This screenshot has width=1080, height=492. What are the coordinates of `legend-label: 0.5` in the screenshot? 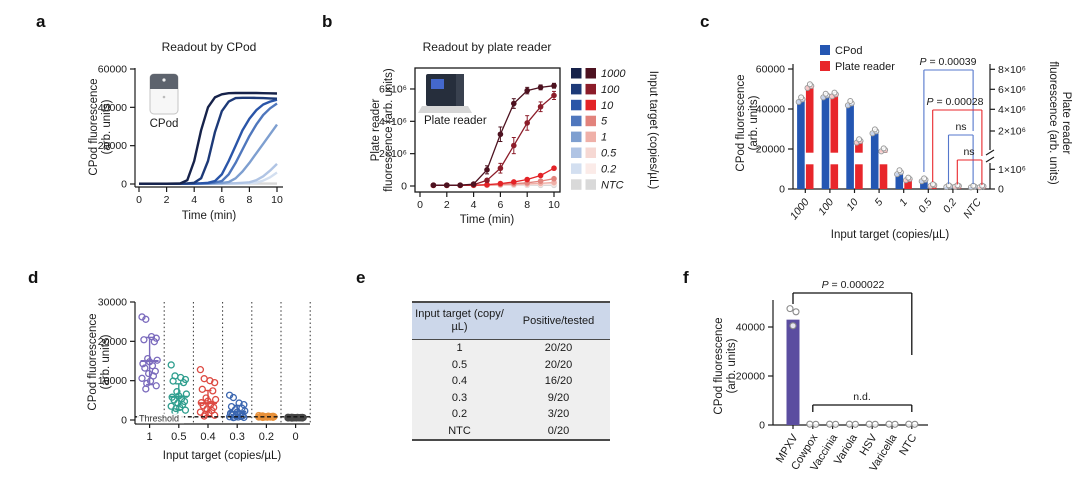 It's located at (609, 154).